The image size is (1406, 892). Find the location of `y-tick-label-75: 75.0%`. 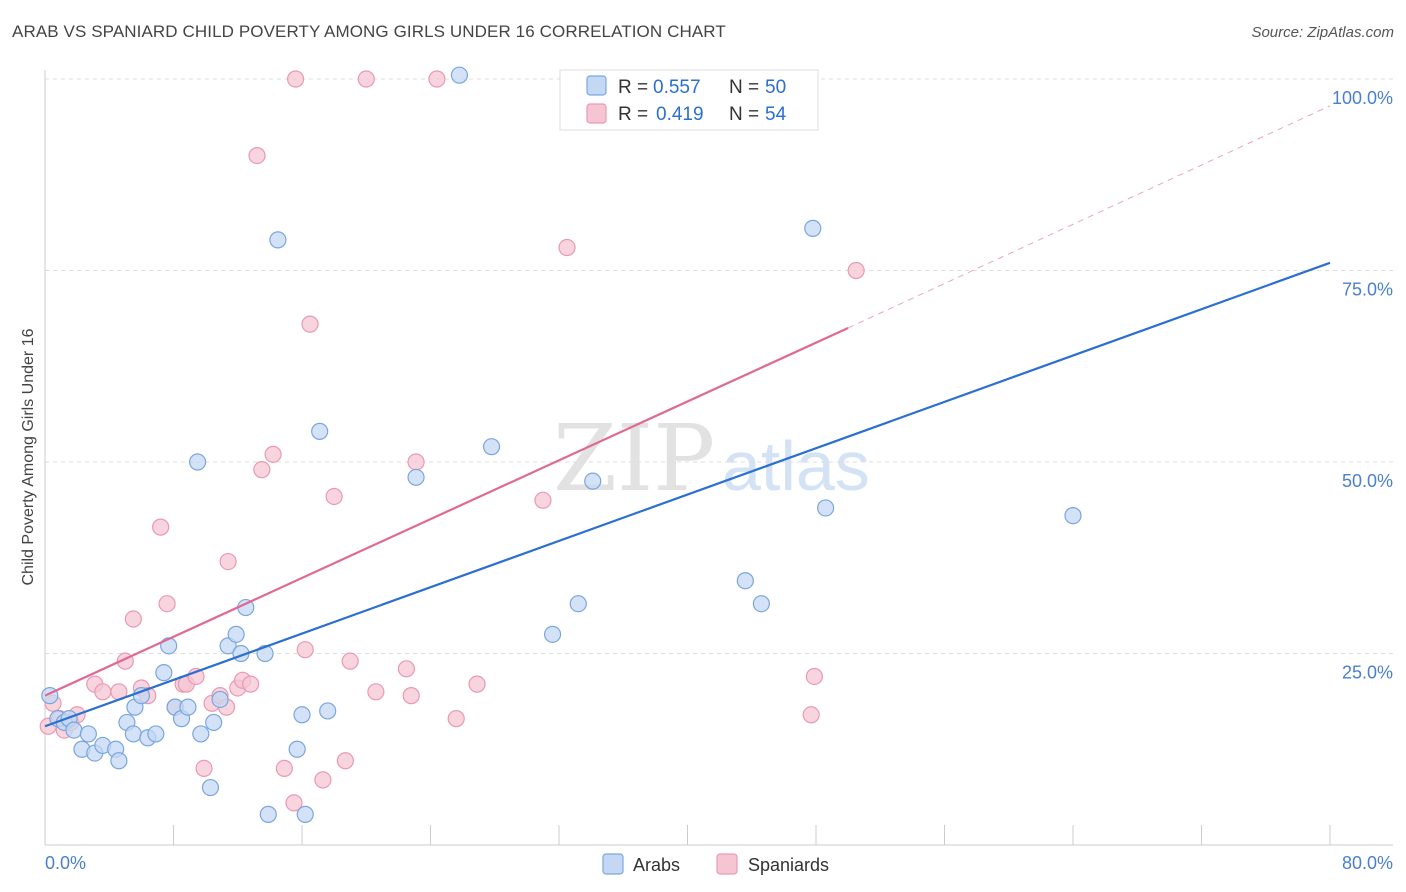

y-tick-label-75: 75.0% is located at coordinates (1367, 290).